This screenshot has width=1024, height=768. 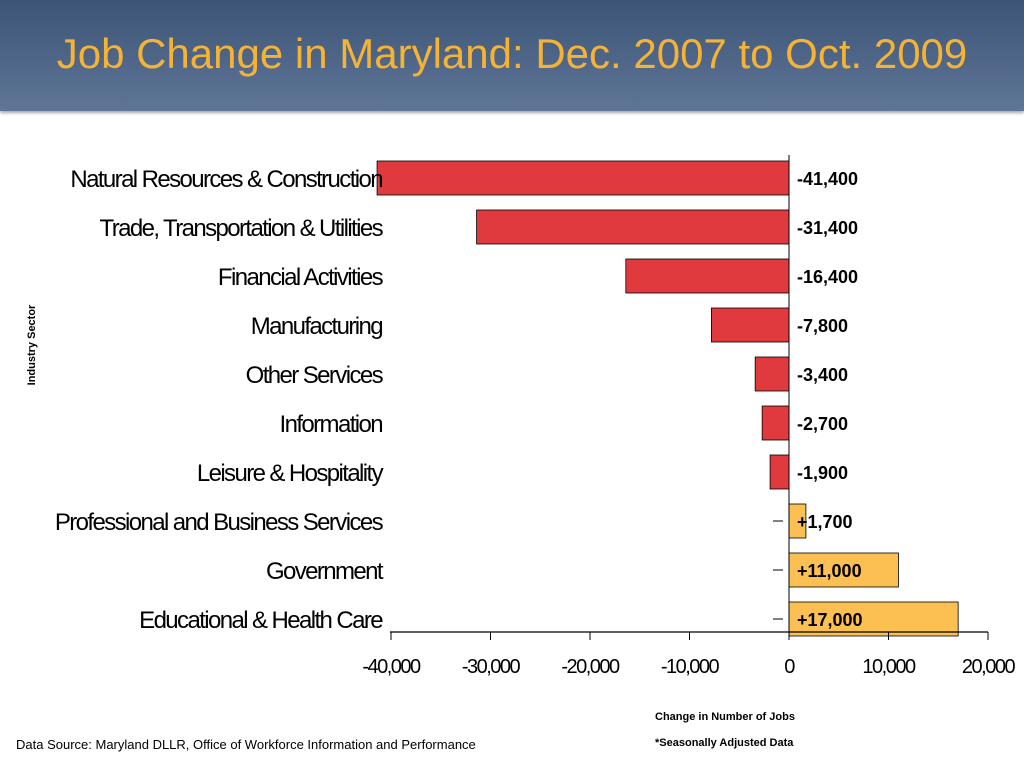 What do you see at coordinates (775, 423) in the screenshot?
I see `bar-information` at bounding box center [775, 423].